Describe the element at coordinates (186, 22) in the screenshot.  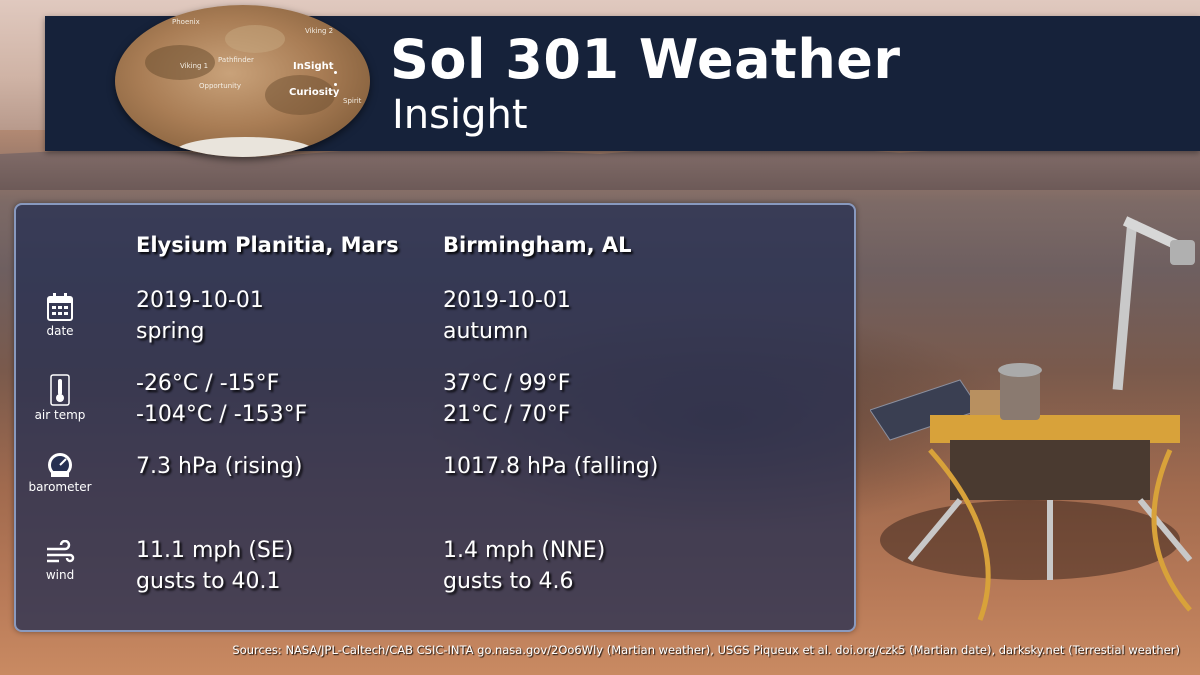
I see `map-label-phoenix: Phoenix` at that location.